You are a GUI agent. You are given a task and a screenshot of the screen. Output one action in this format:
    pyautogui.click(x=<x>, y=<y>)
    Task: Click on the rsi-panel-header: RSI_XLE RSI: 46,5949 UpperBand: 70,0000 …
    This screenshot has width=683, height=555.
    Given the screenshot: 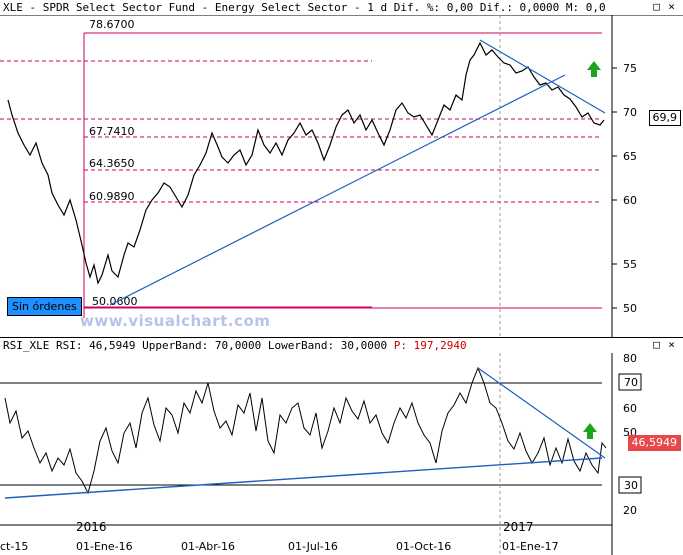 What is the action you would take?
    pyautogui.click(x=341, y=345)
    